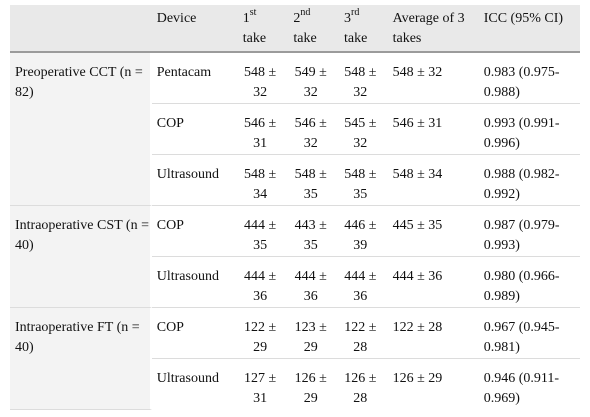 This screenshot has width=590, height=417. I want to click on header-take-3: 3rd take, so click(363, 29).